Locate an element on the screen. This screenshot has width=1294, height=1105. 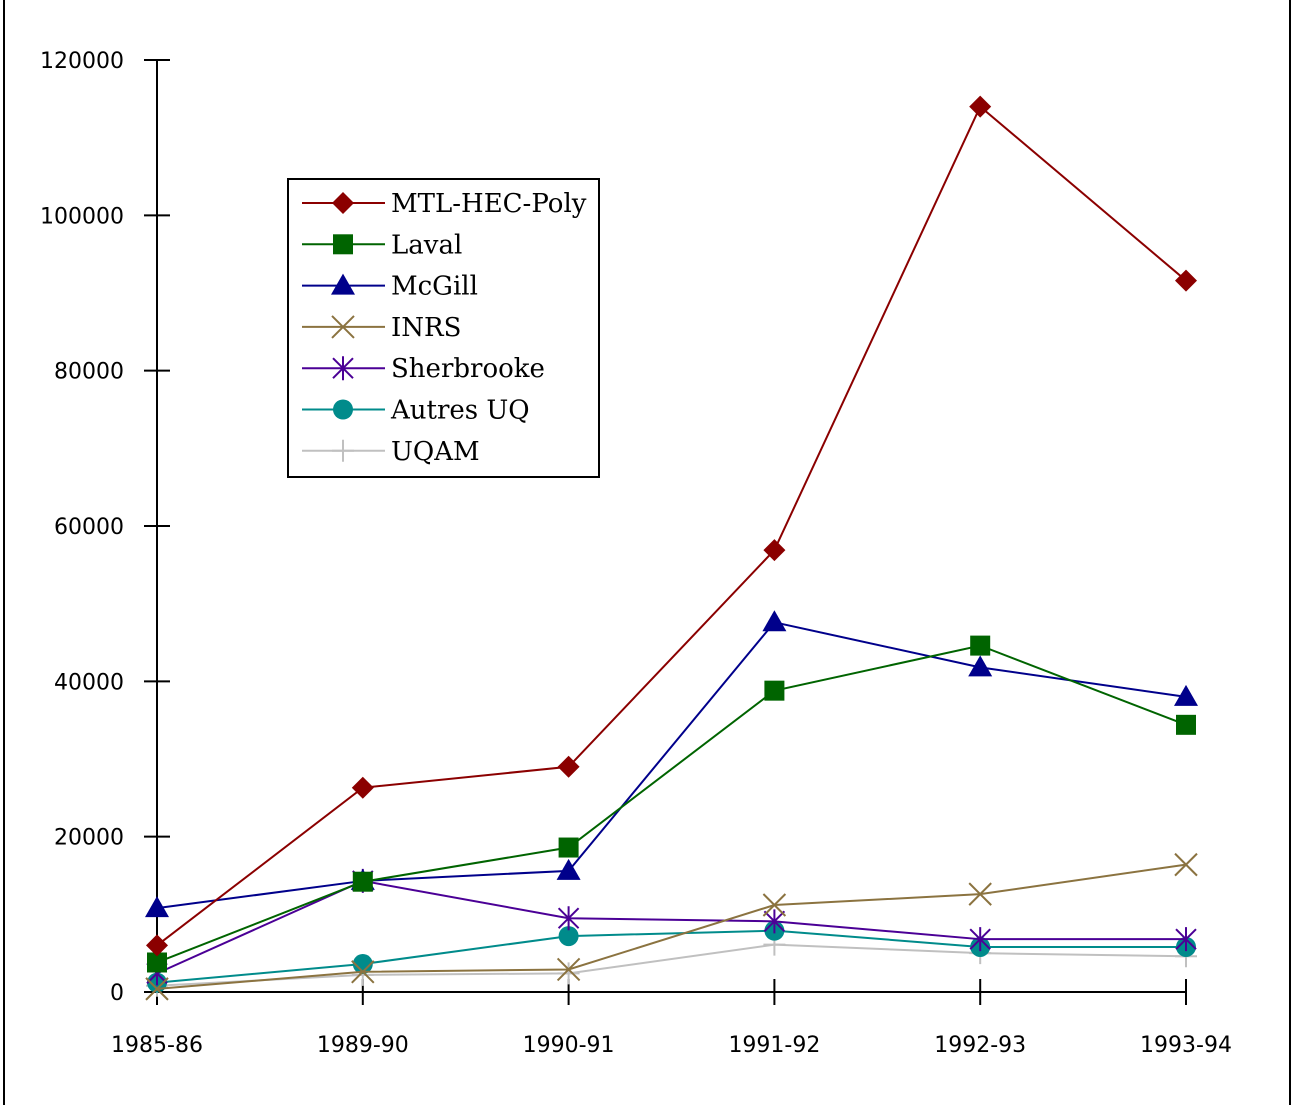
data-point-uqam is located at coordinates (568, 973).